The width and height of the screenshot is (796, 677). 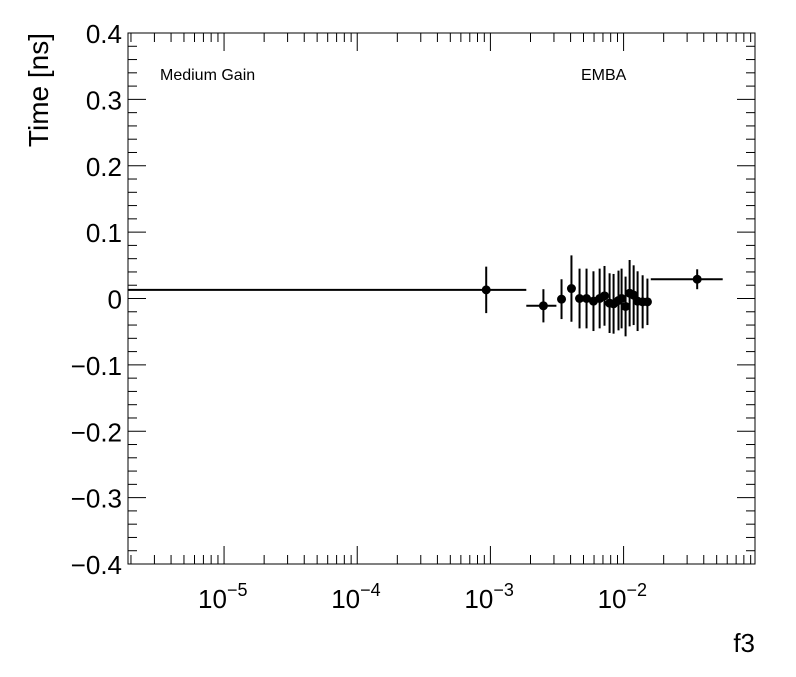 What do you see at coordinates (96, 565) in the screenshot?
I see `y-tick-label: −0.4` at bounding box center [96, 565].